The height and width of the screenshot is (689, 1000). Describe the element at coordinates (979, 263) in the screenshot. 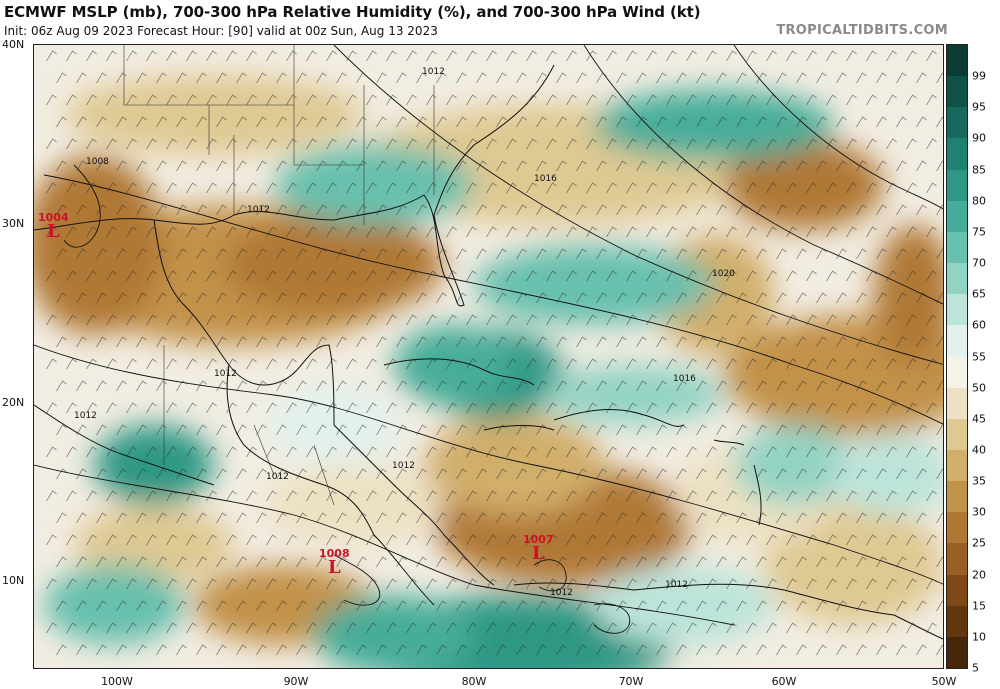

I see `colorbar-tick-label: 70` at that location.